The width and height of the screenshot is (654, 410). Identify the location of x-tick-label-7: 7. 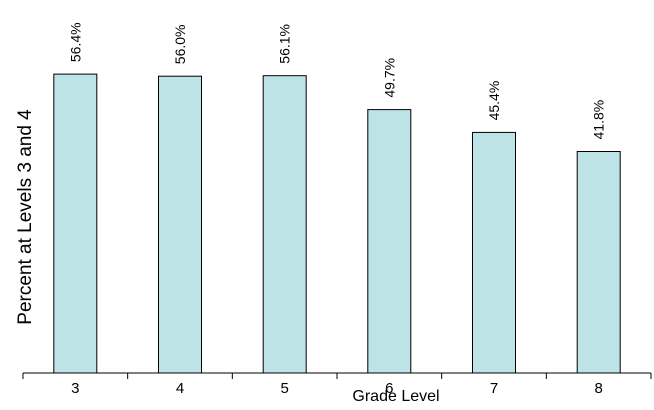
(494, 388).